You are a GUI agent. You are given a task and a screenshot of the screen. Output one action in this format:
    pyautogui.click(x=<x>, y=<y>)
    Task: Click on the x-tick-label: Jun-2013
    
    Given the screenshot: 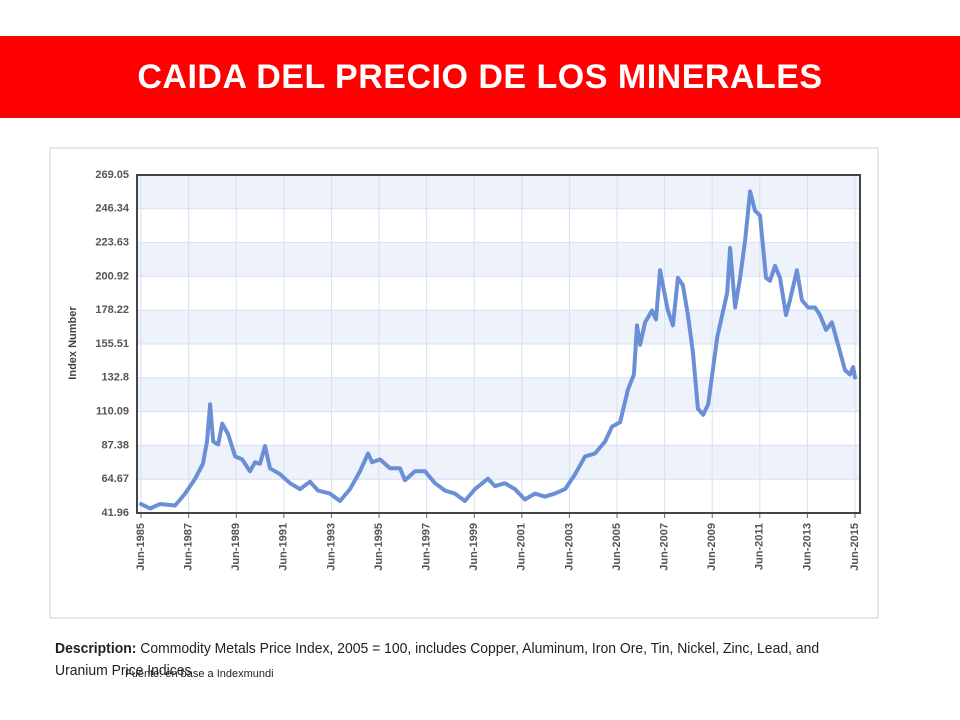 What is the action you would take?
    pyautogui.click(x=807, y=547)
    